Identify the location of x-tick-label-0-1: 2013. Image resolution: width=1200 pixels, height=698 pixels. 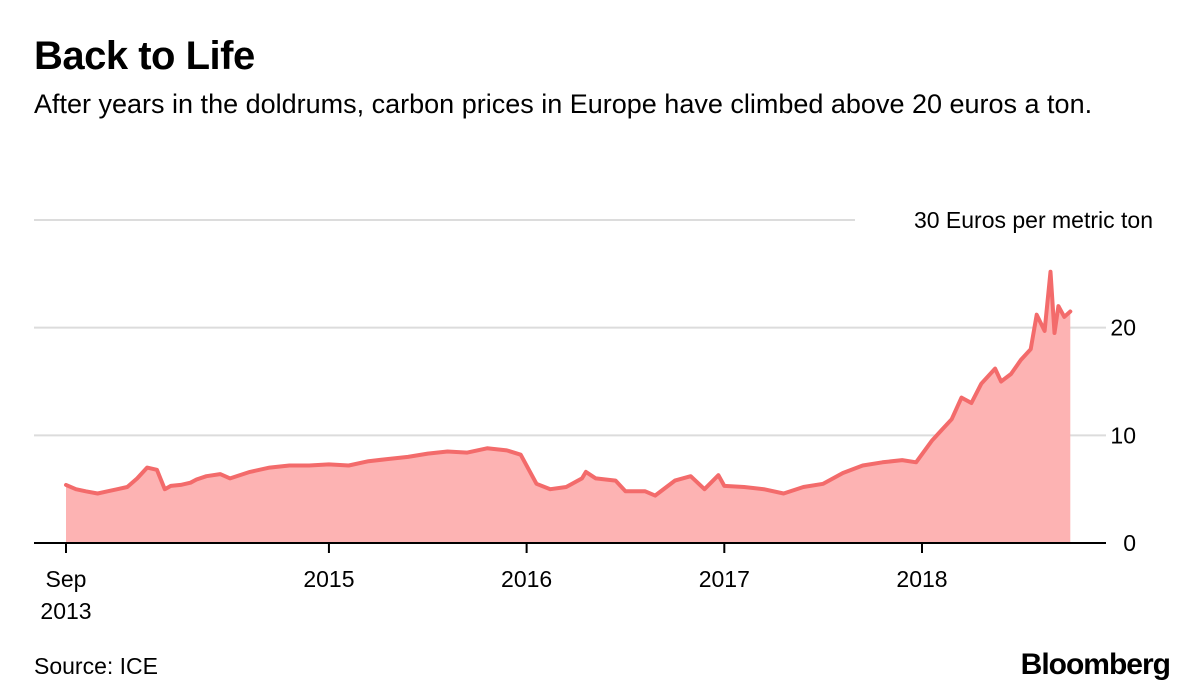
(65, 611).